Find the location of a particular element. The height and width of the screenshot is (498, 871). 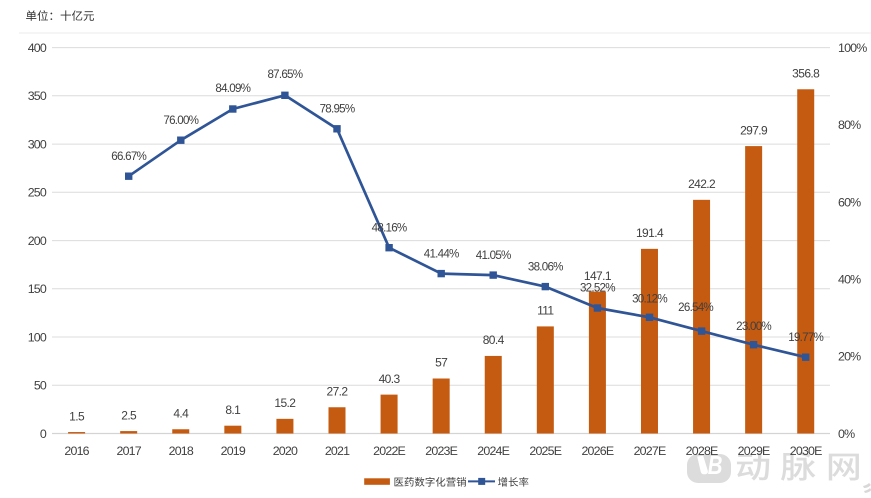

svg-text: 23.00% is located at coordinates (753, 326).